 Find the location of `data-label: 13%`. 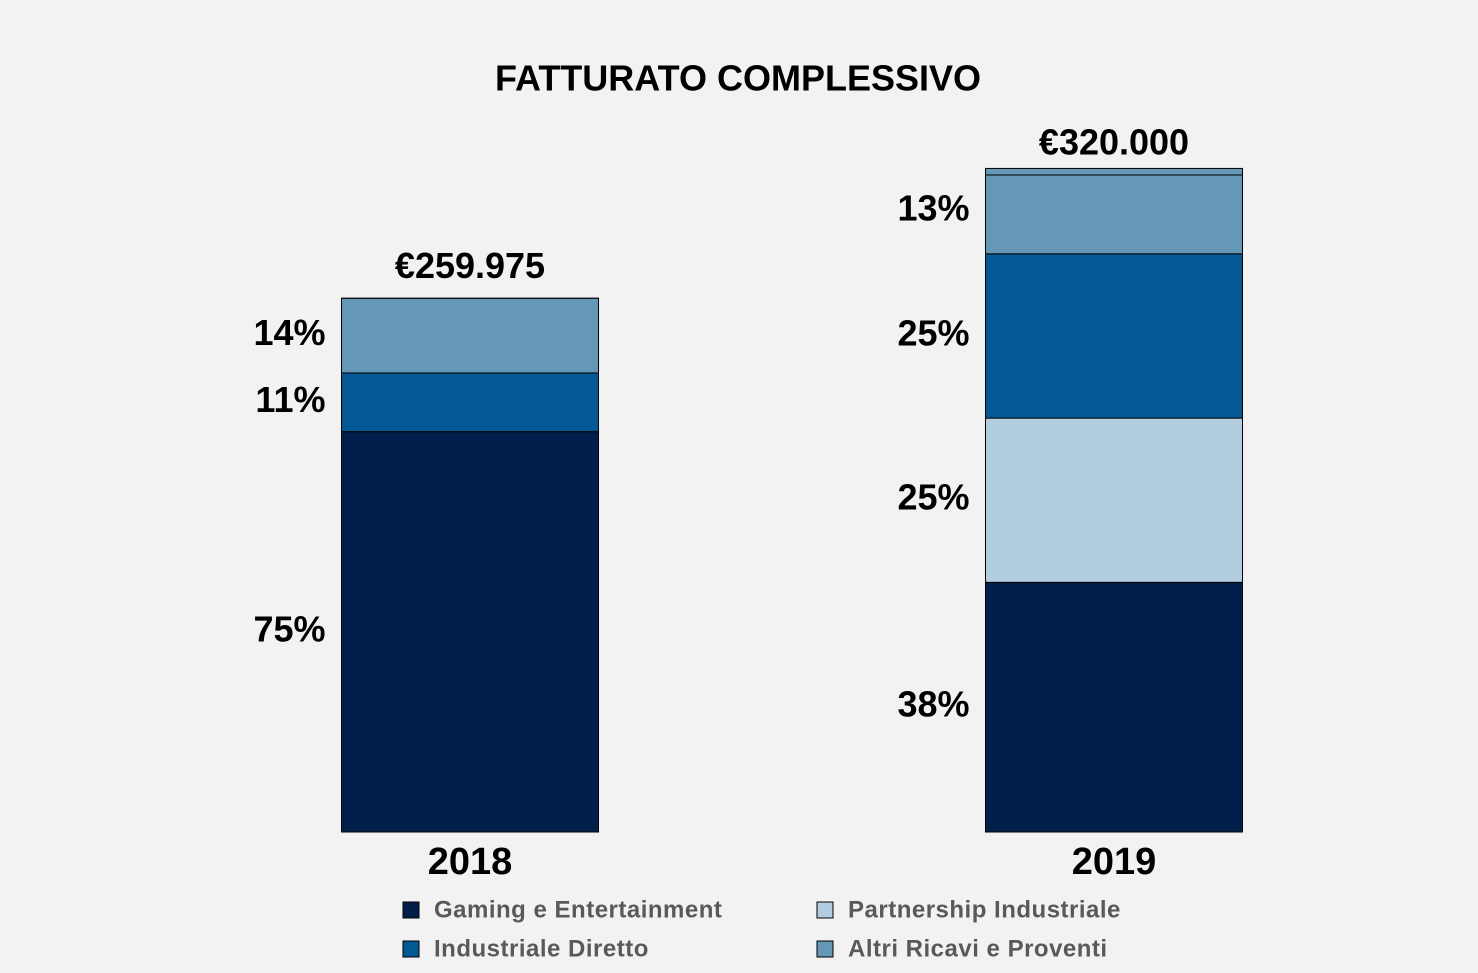

data-label: 13% is located at coordinates (933, 208).